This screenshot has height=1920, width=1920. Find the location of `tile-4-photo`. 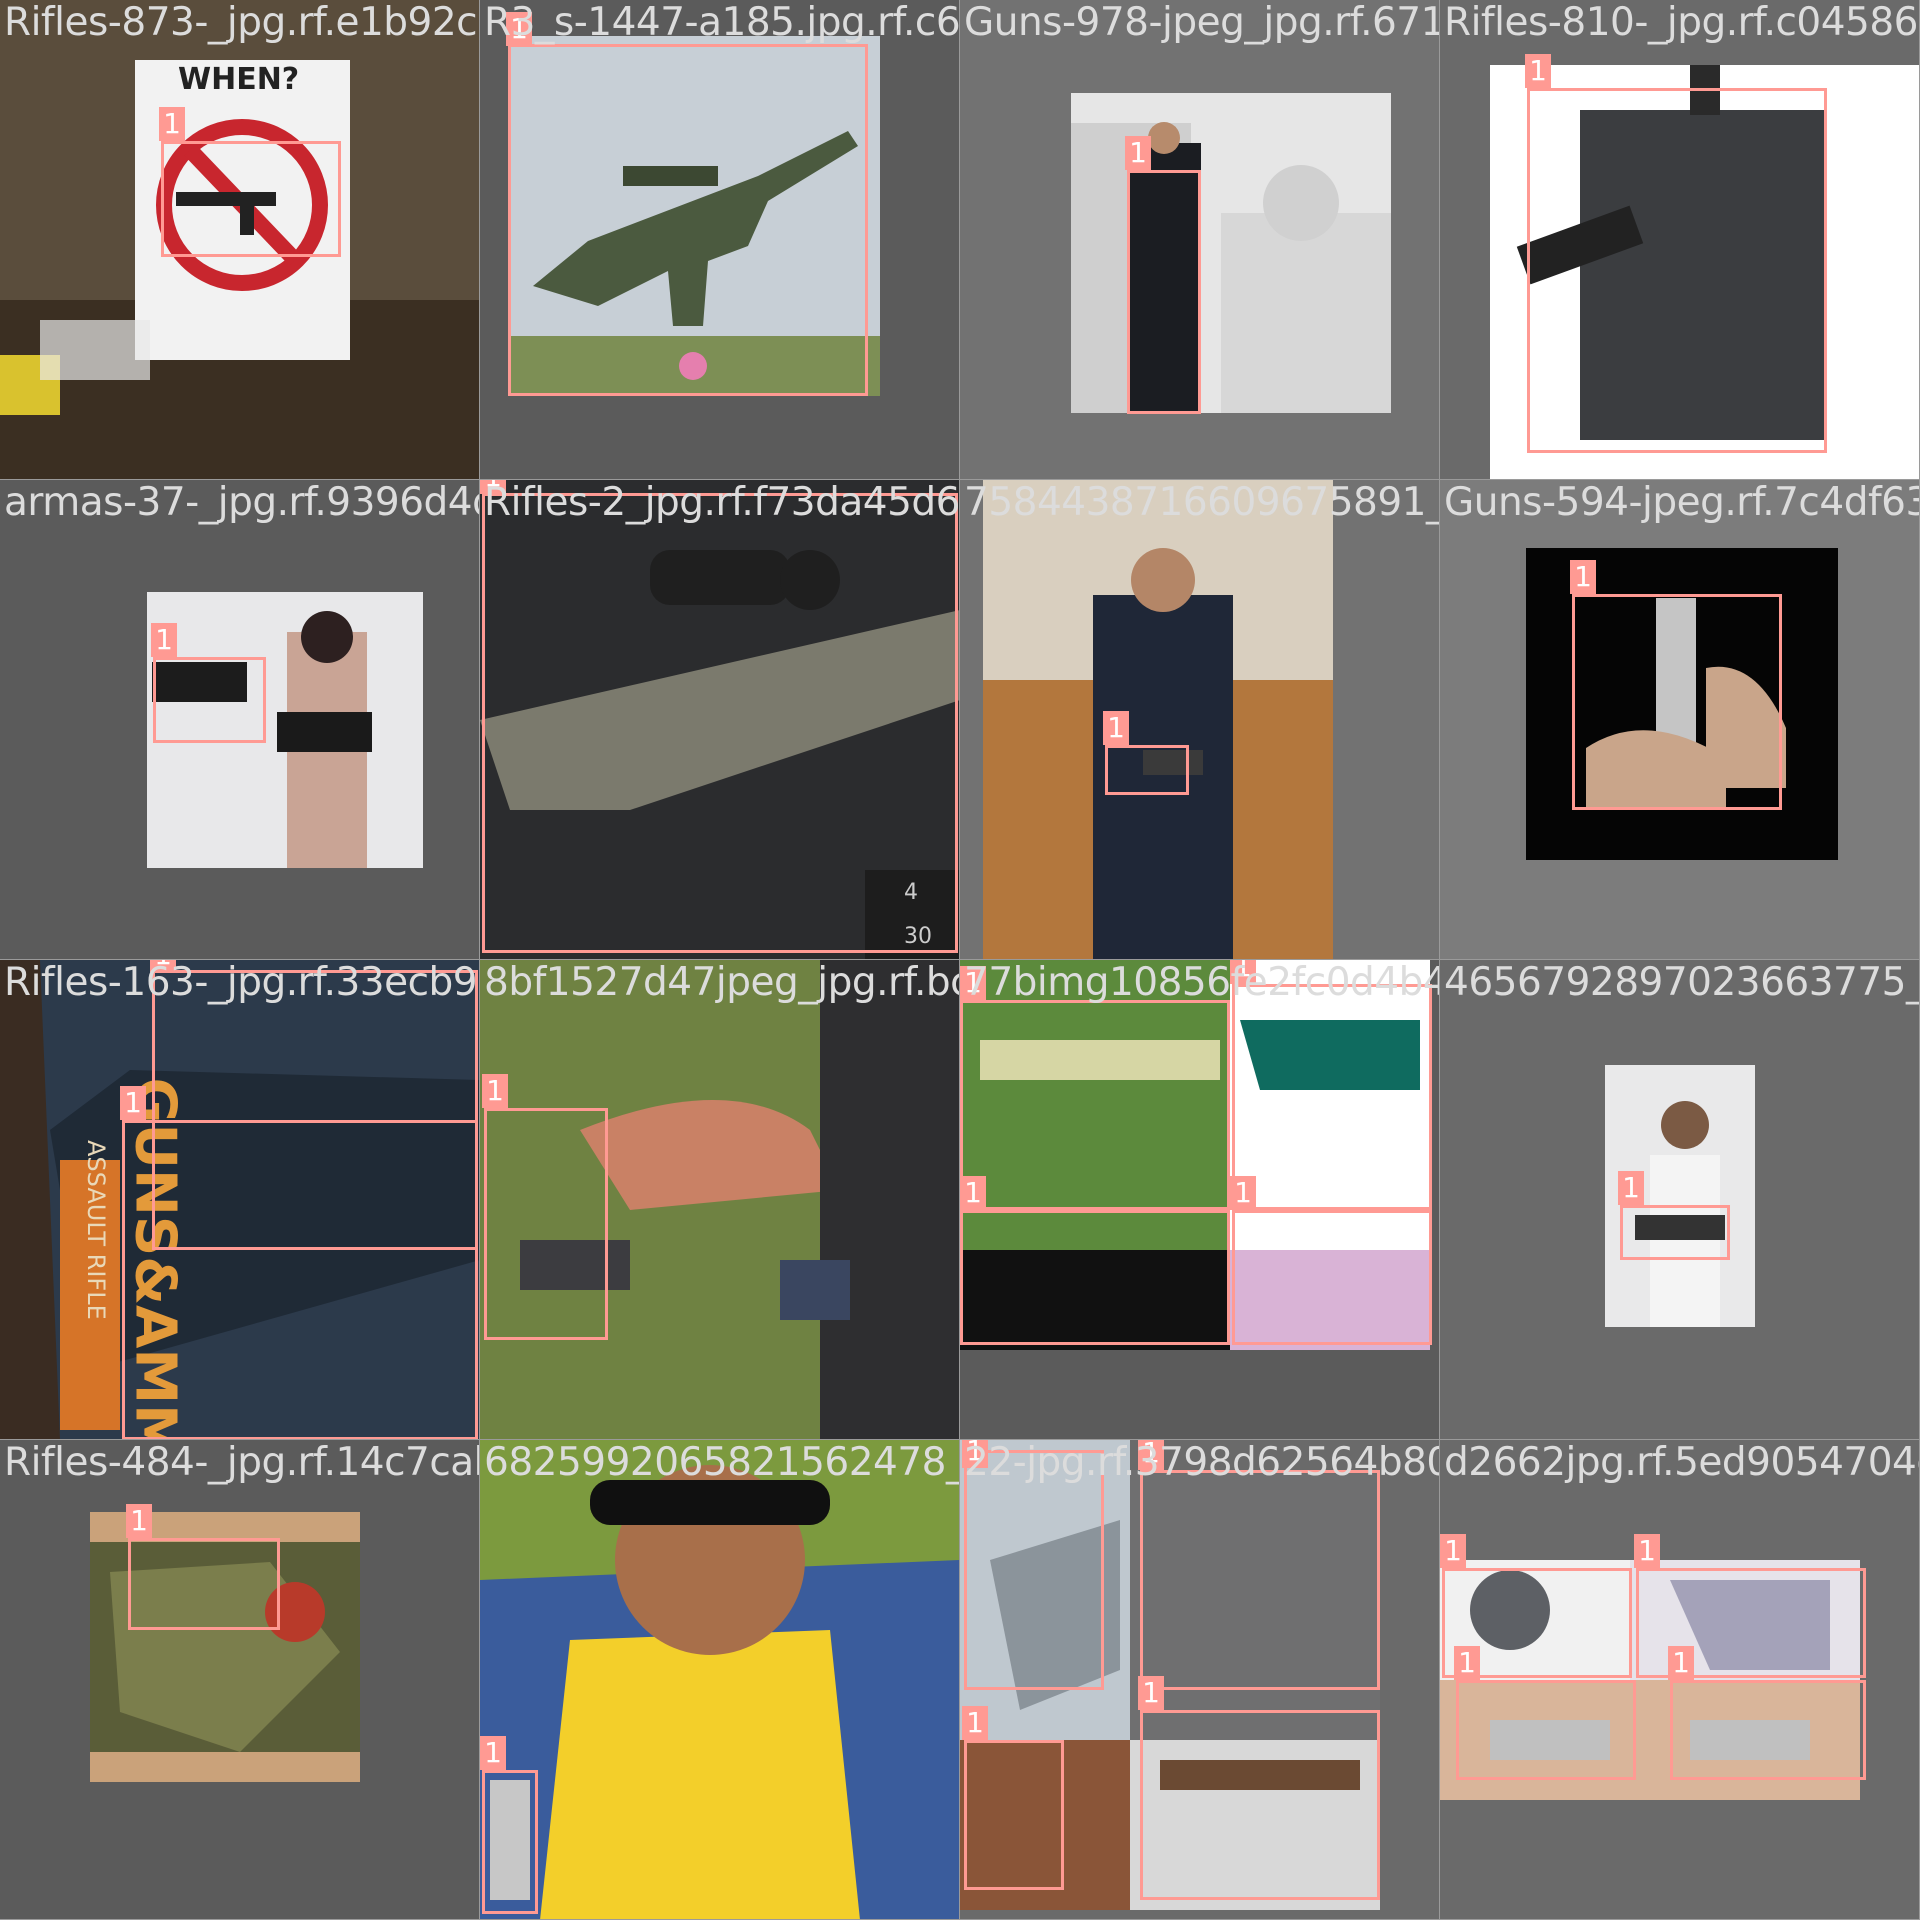

tile-4-photo is located at coordinates (1704, 272).